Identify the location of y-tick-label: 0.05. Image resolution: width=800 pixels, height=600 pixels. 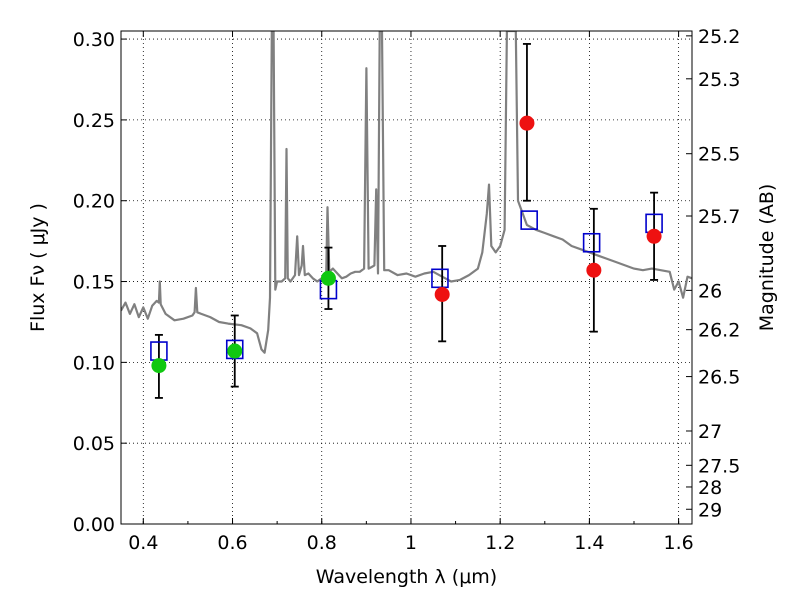
(94, 444).